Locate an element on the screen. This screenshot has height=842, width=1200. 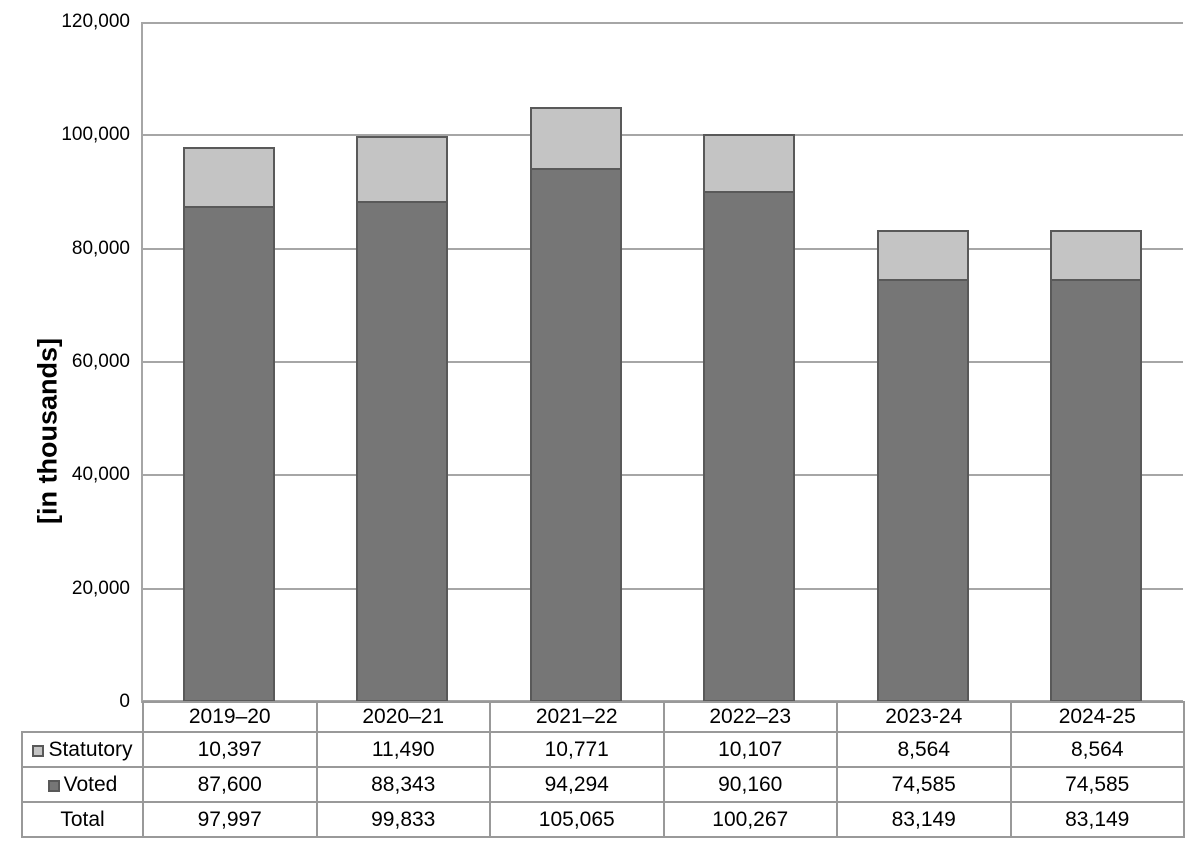
y-tick-label: 20,000 is located at coordinates (100, 588).